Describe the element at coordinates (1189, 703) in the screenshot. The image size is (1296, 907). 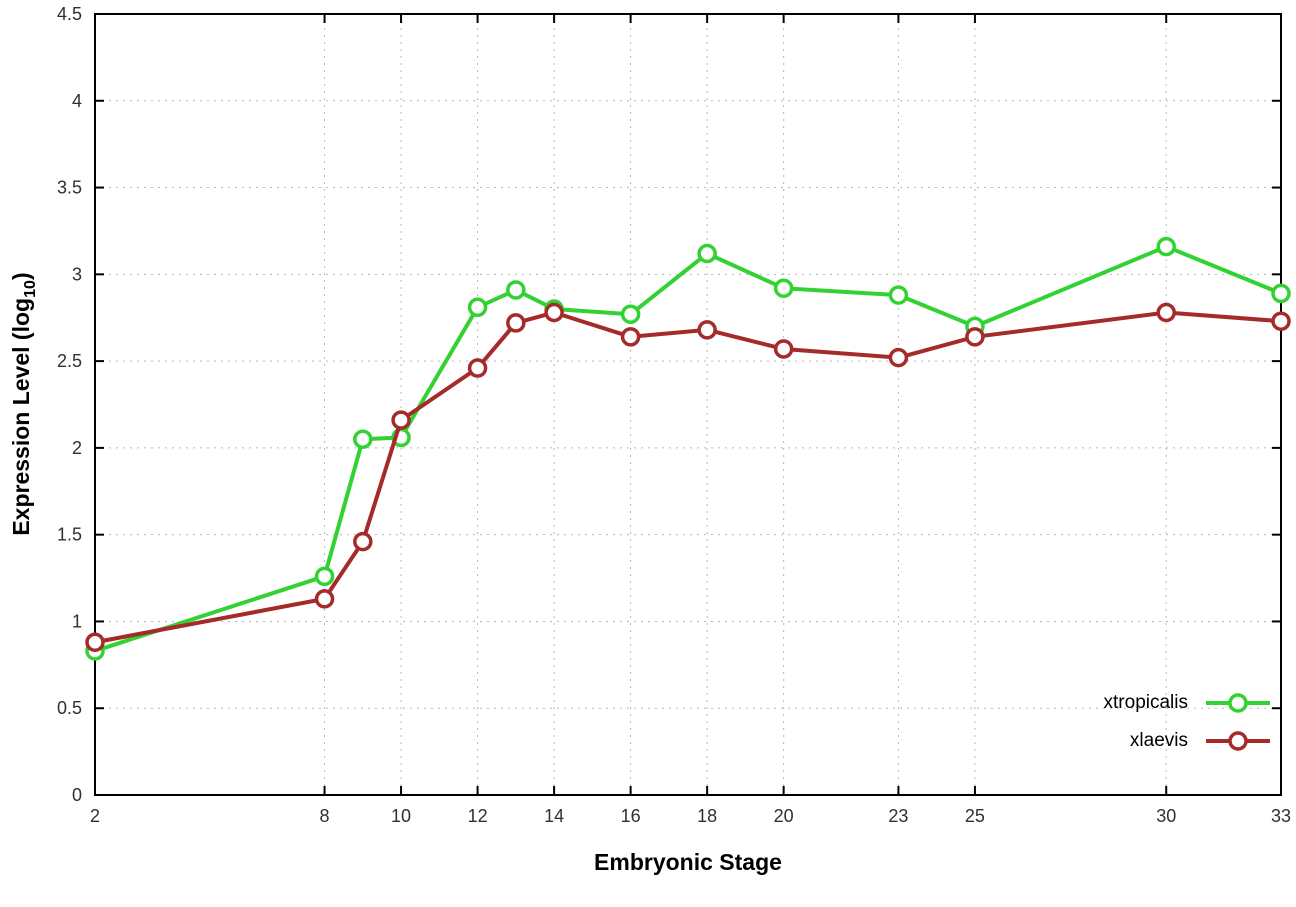
I see `legend-item-xtropicalis: xtropicalis` at that location.